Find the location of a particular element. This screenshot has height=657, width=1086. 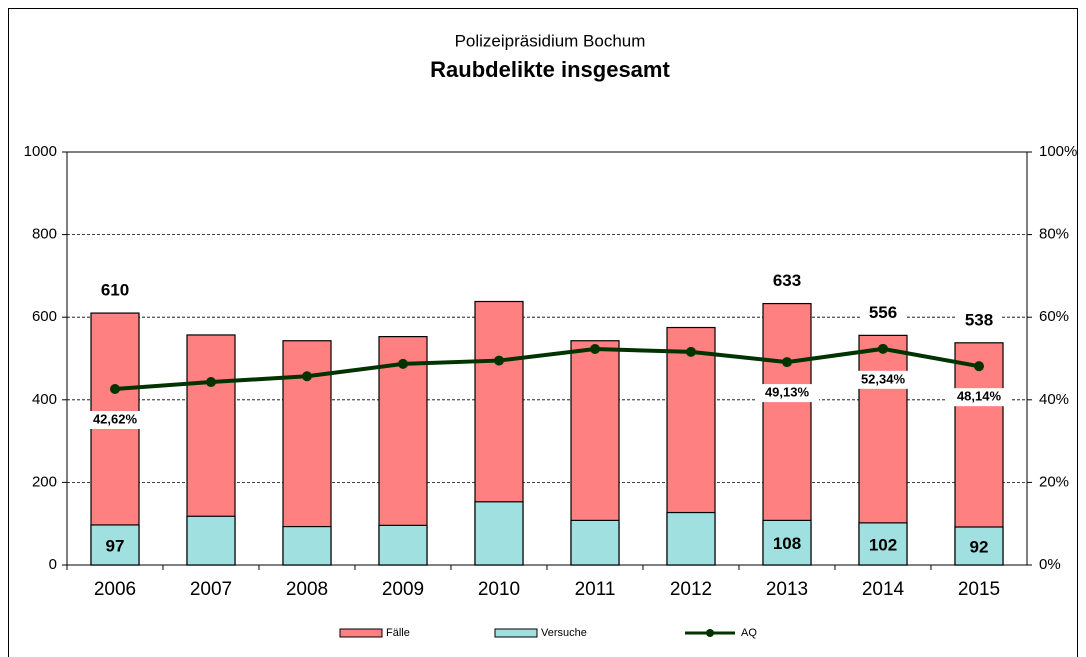

data-label: 610 is located at coordinates (115, 290).